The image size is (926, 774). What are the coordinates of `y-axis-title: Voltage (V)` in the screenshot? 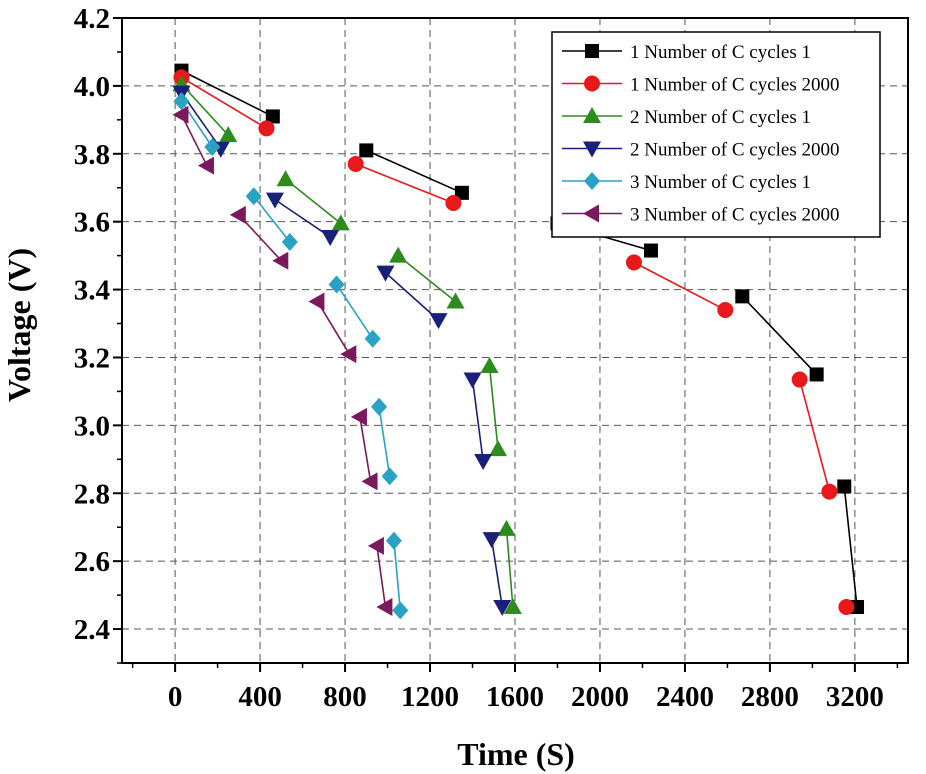 It's located at (19, 325).